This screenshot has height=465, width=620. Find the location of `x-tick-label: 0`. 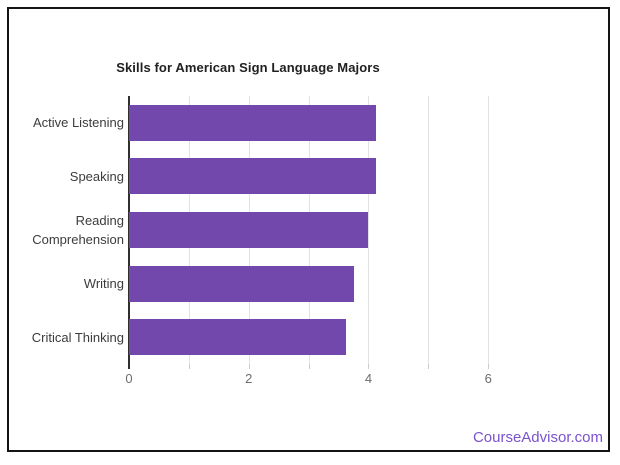

x-tick-label: 0 is located at coordinates (129, 378).